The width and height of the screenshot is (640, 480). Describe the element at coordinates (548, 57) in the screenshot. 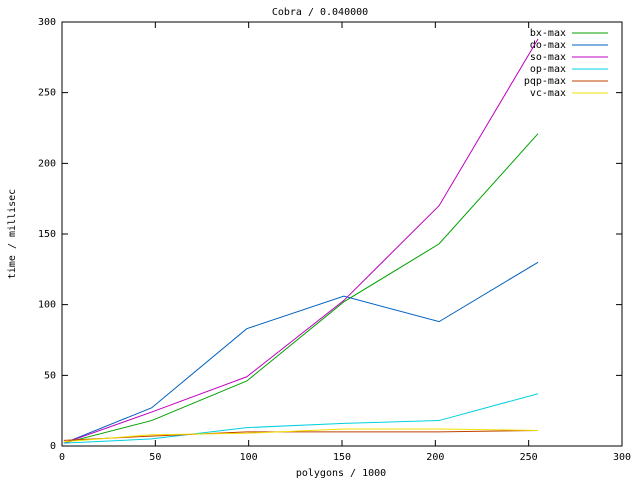

I see `legend-label: so-max` at that location.